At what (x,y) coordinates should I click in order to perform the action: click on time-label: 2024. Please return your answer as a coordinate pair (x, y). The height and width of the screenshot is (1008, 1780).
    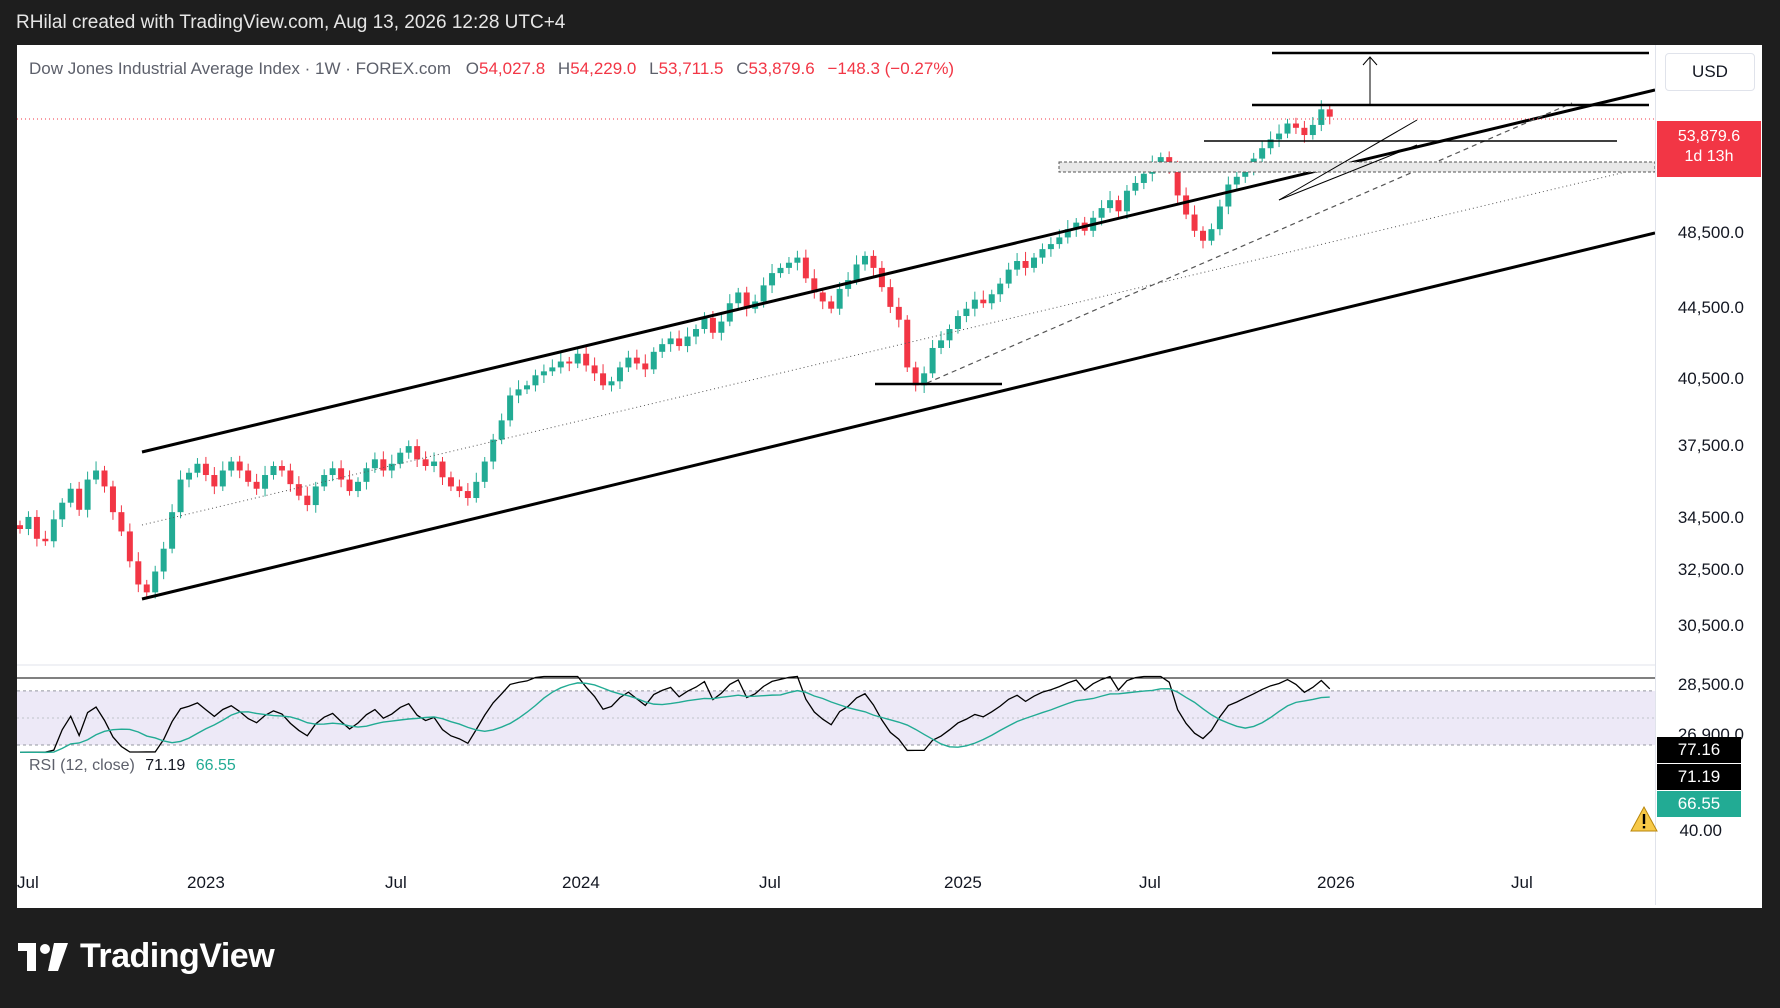
    Looking at the image, I should click on (581, 882).